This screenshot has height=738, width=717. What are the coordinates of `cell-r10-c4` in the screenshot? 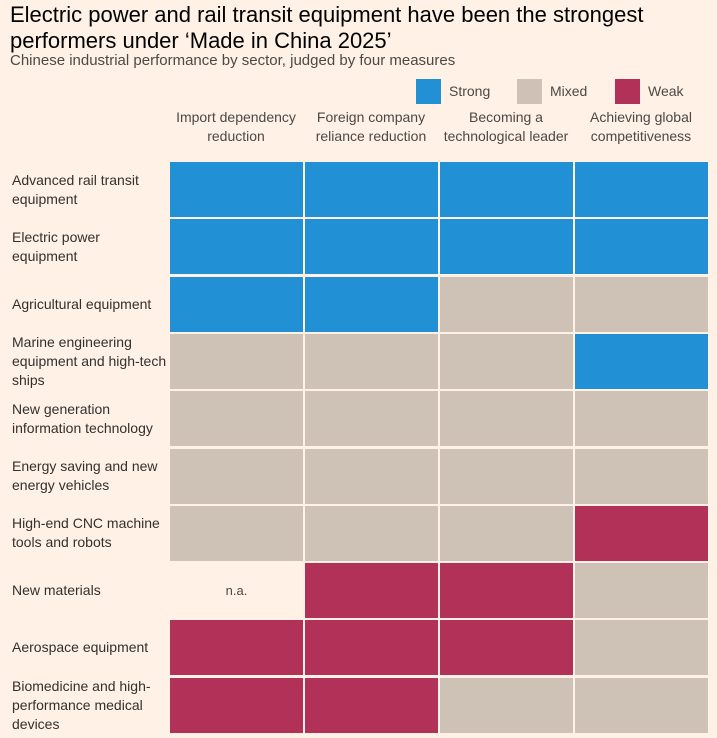 It's located at (641, 705).